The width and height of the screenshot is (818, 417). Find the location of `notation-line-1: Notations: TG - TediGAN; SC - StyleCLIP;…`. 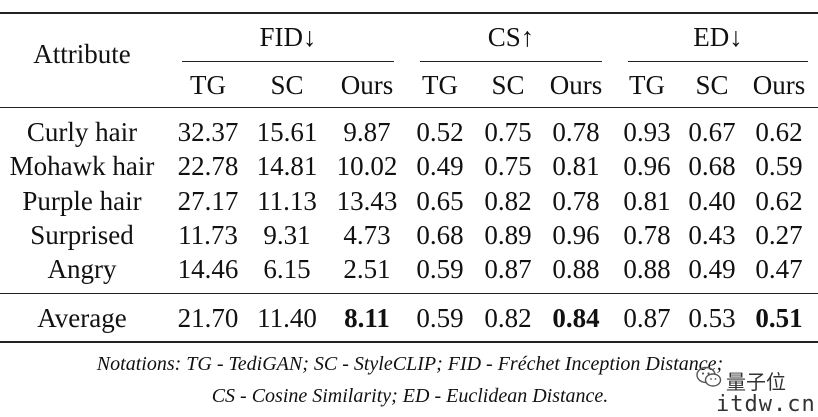

notation-line-1: Notations: TG - TediGAN; SC - StyleCLIP;… is located at coordinates (410, 364).